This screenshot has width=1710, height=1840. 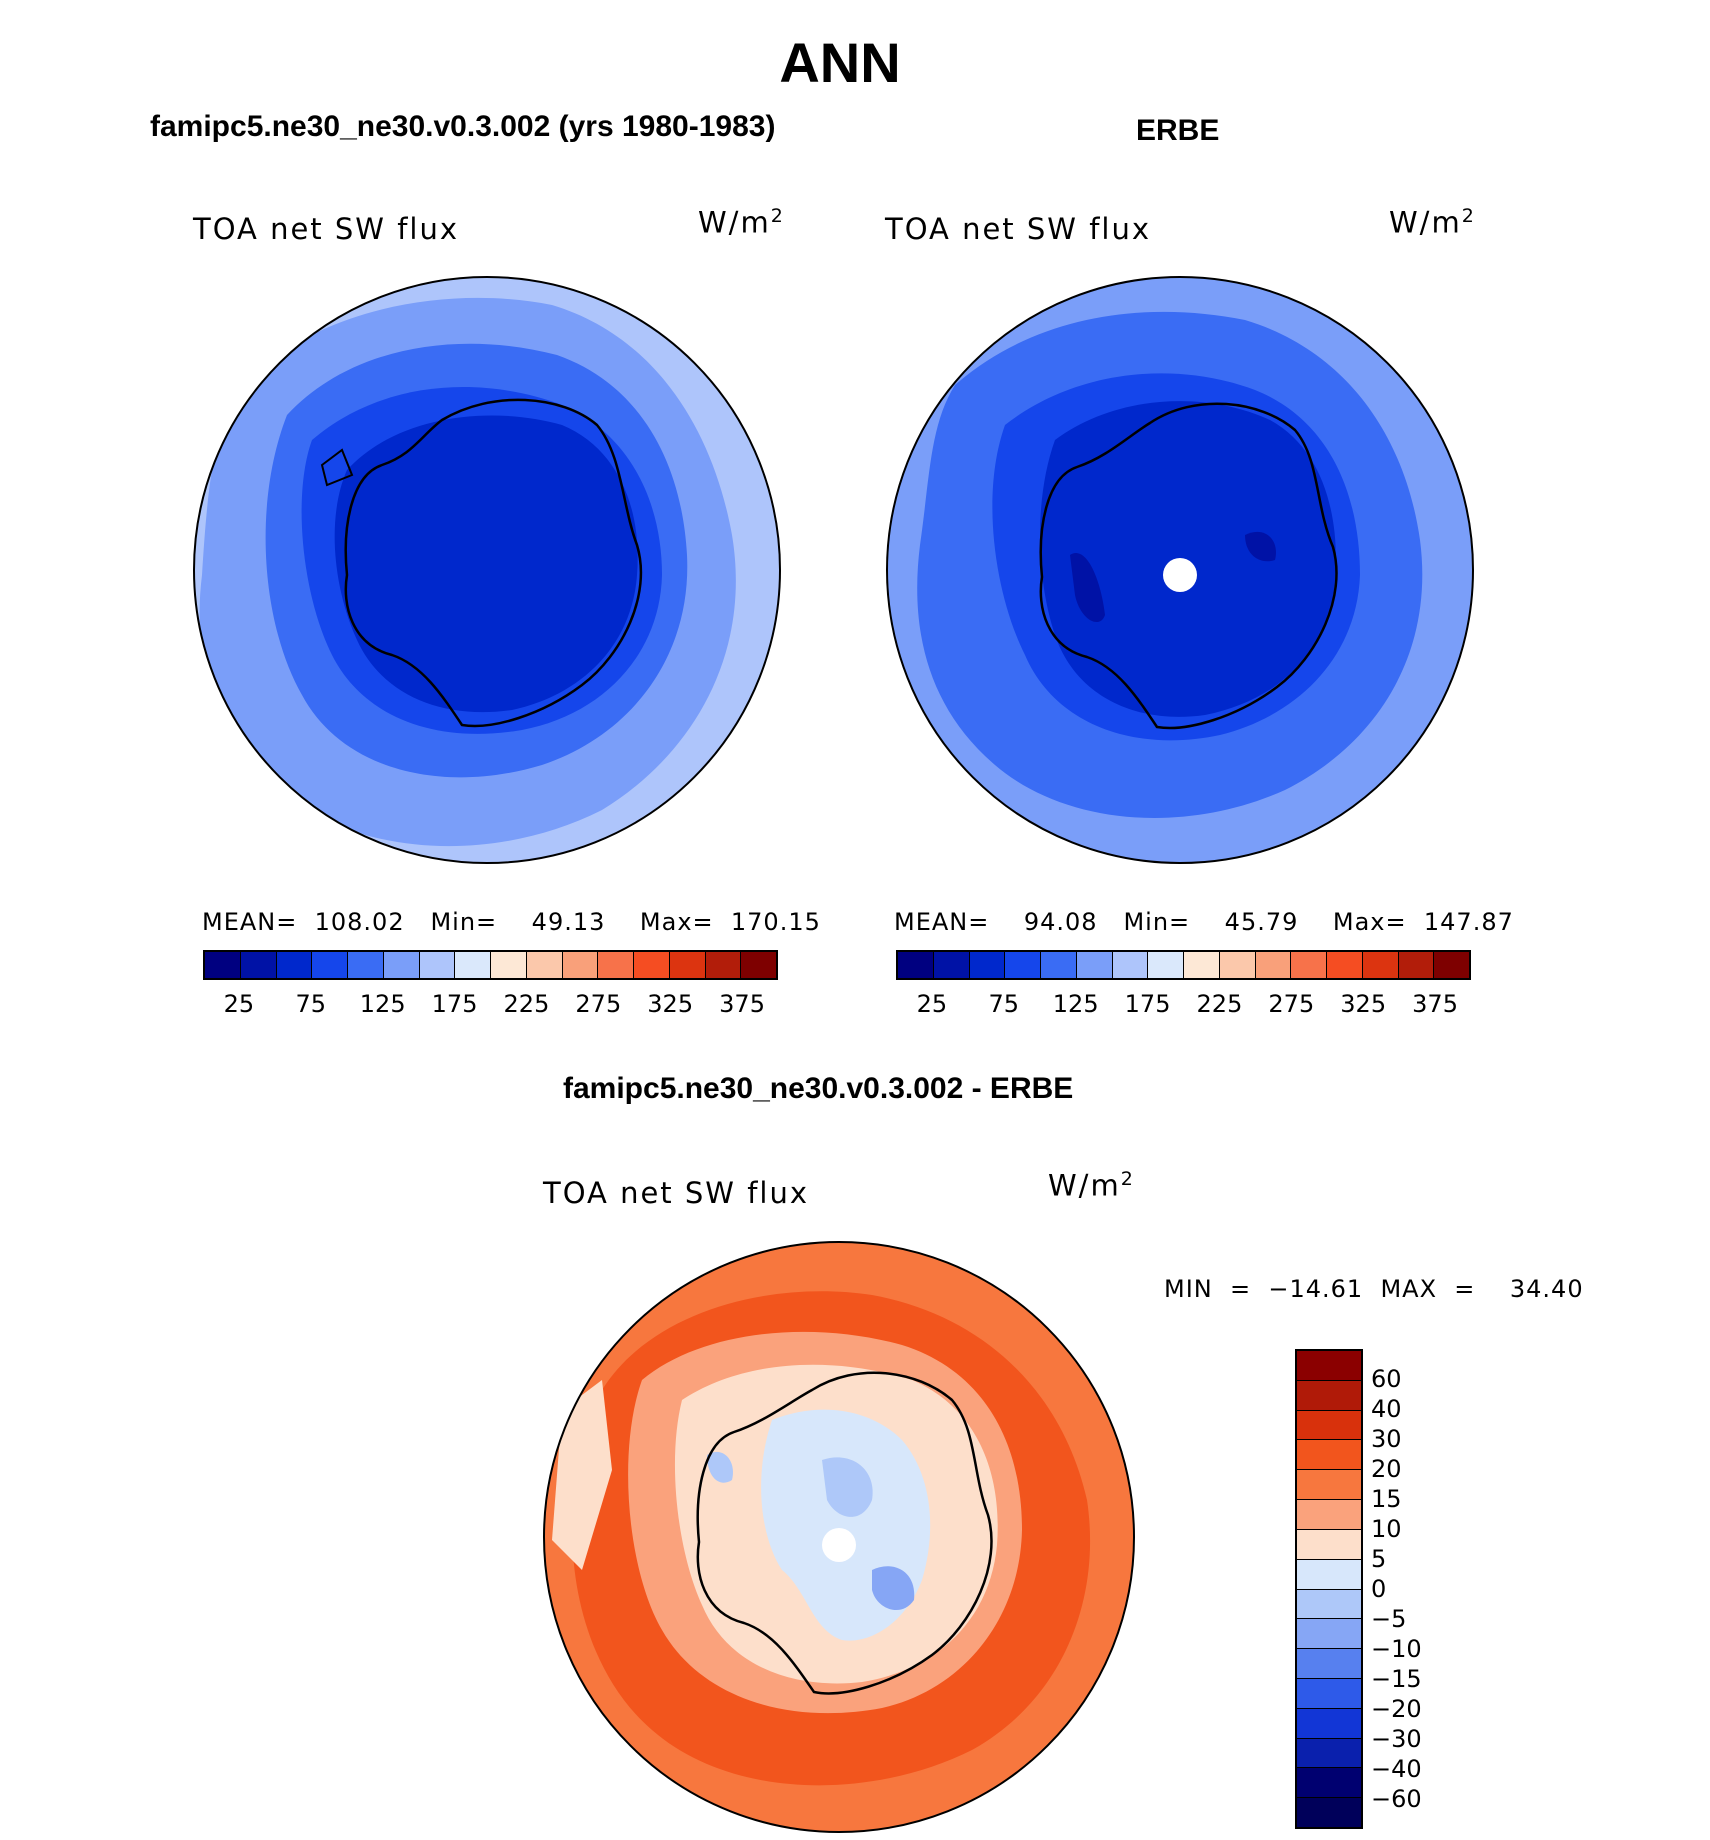 I want to click on colorbar-tick-label: −5, so click(x=1389, y=1619).